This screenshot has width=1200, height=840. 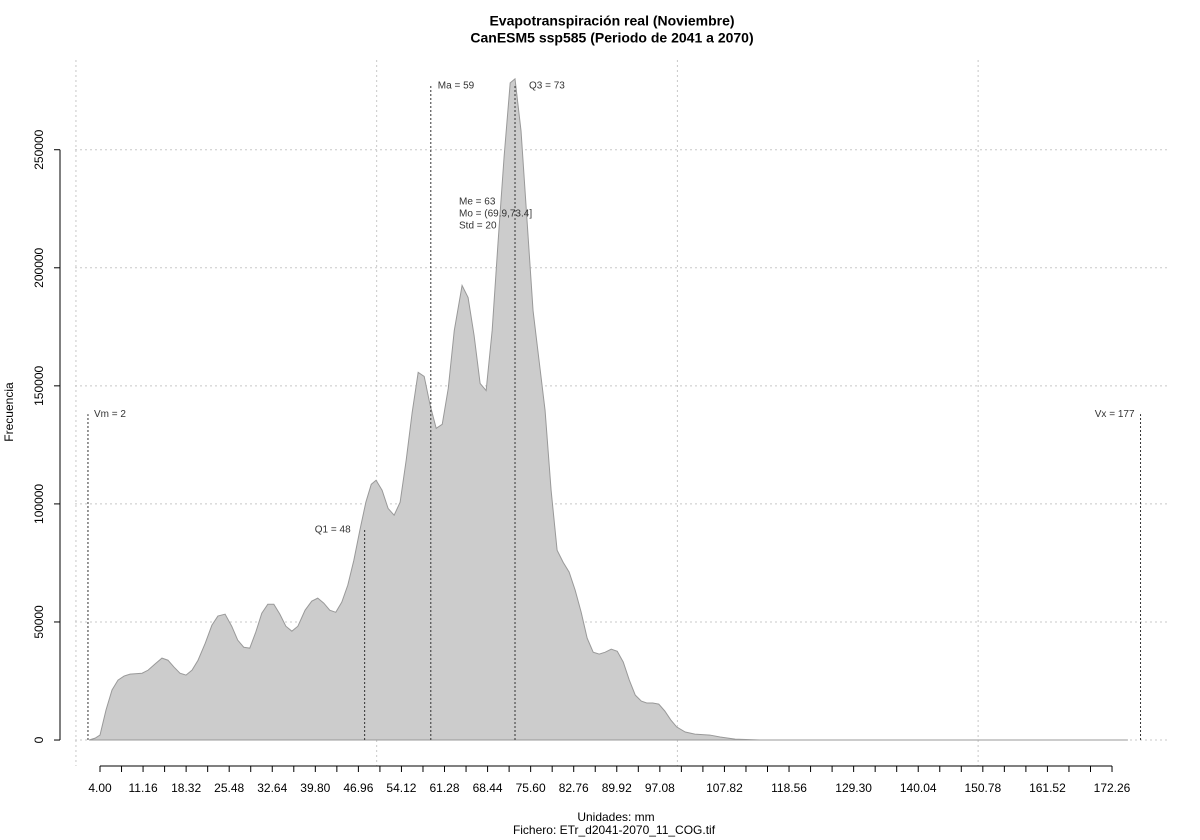 I want to click on marker-label: Vx = 177, so click(x=1115, y=414).